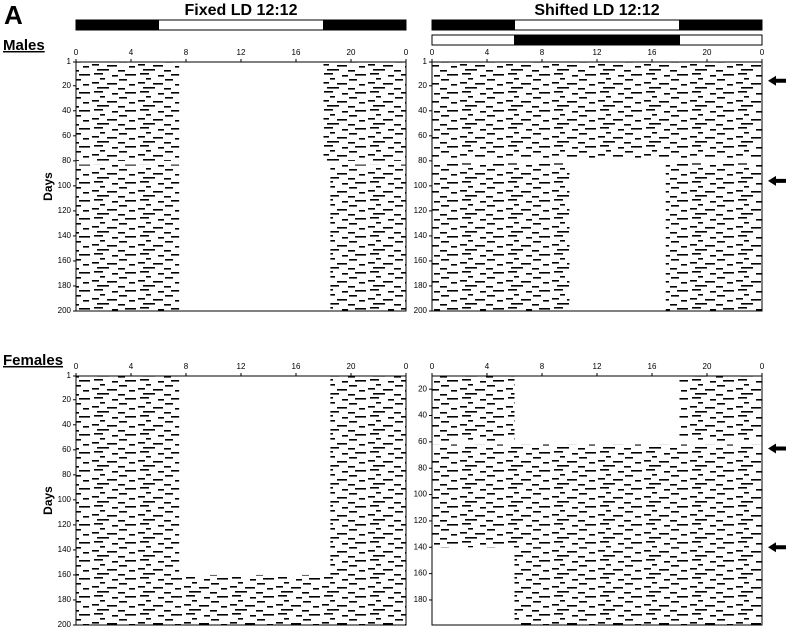 The image size is (790, 633). What do you see at coordinates (13, 15) in the screenshot?
I see `panel-label: A` at bounding box center [13, 15].